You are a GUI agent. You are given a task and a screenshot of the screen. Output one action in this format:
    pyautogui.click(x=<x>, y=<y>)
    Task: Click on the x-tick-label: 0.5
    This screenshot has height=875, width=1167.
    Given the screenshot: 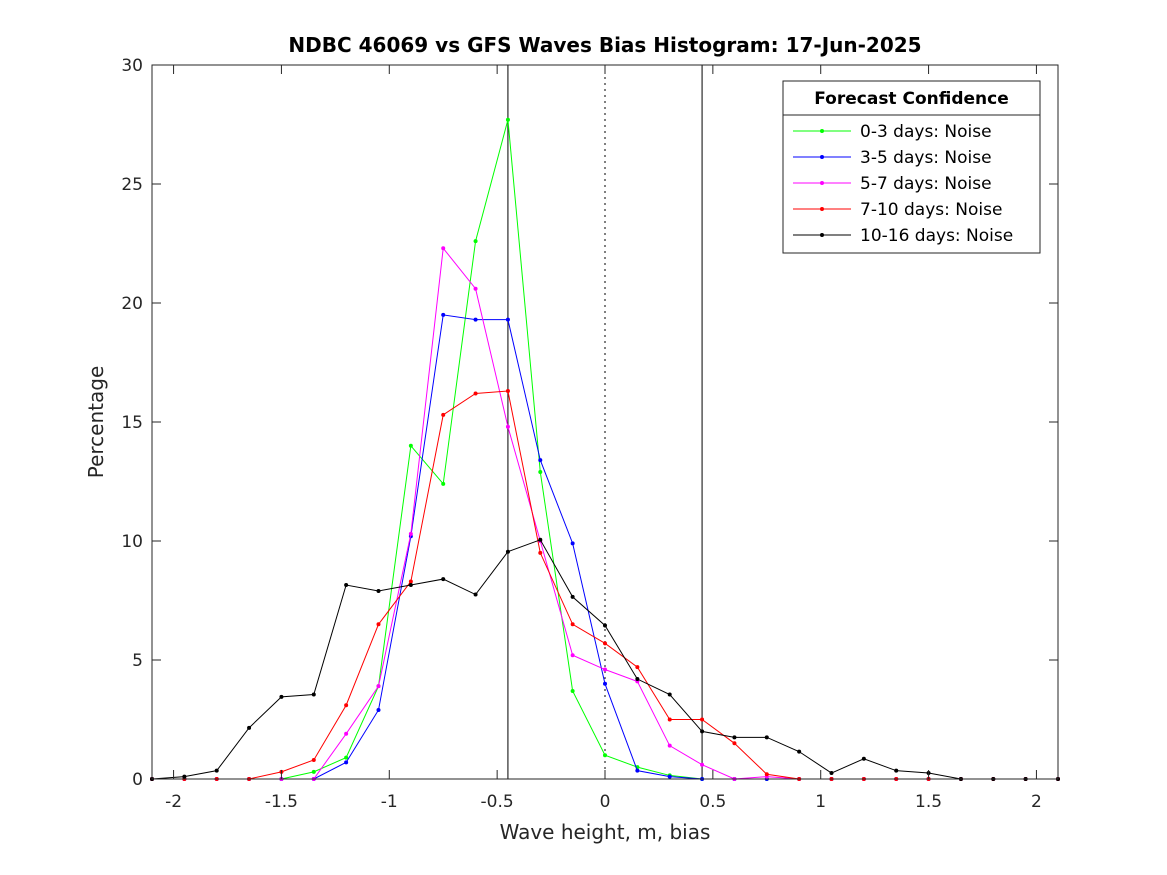 What is the action you would take?
    pyautogui.click(x=712, y=802)
    